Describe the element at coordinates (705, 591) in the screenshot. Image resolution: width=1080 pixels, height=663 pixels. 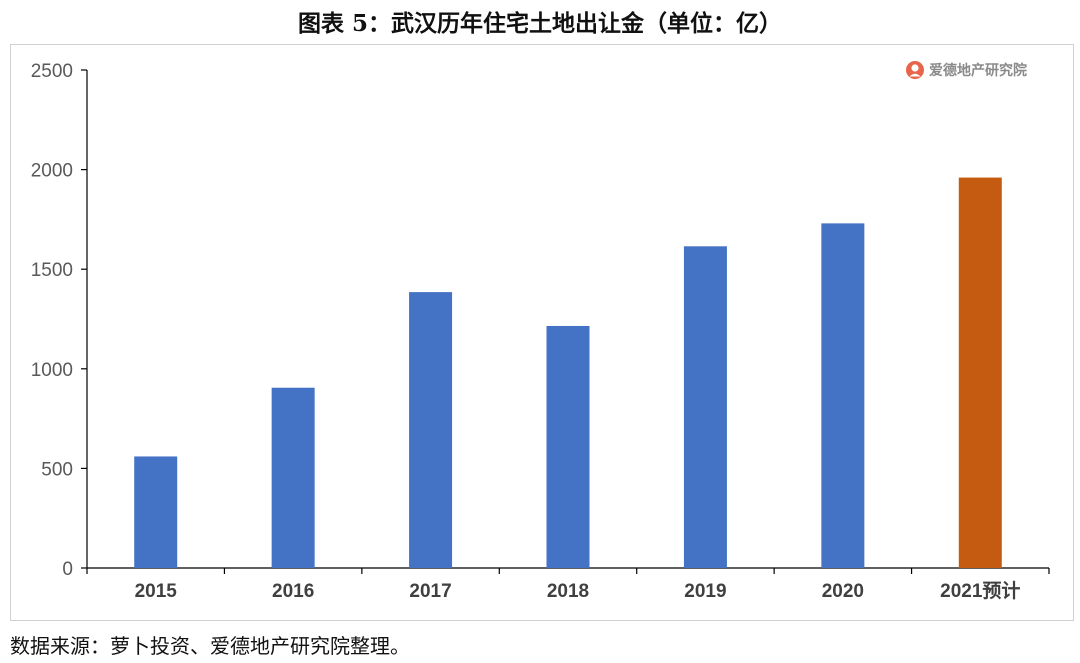
I see `x-tick-label: 2019` at that location.